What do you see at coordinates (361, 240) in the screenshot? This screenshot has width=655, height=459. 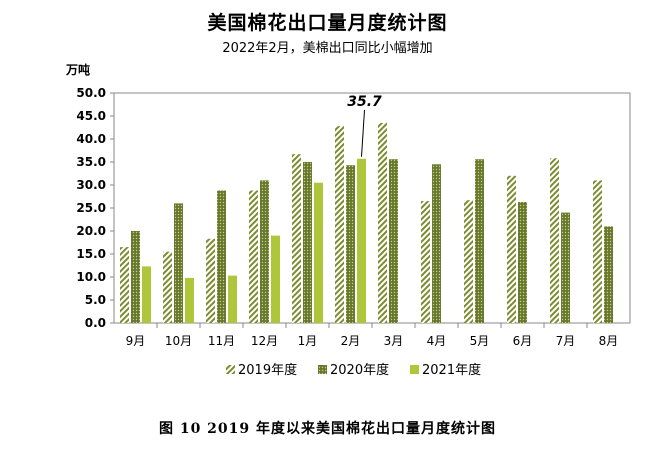 I see `bar-2021年度-2月` at bounding box center [361, 240].